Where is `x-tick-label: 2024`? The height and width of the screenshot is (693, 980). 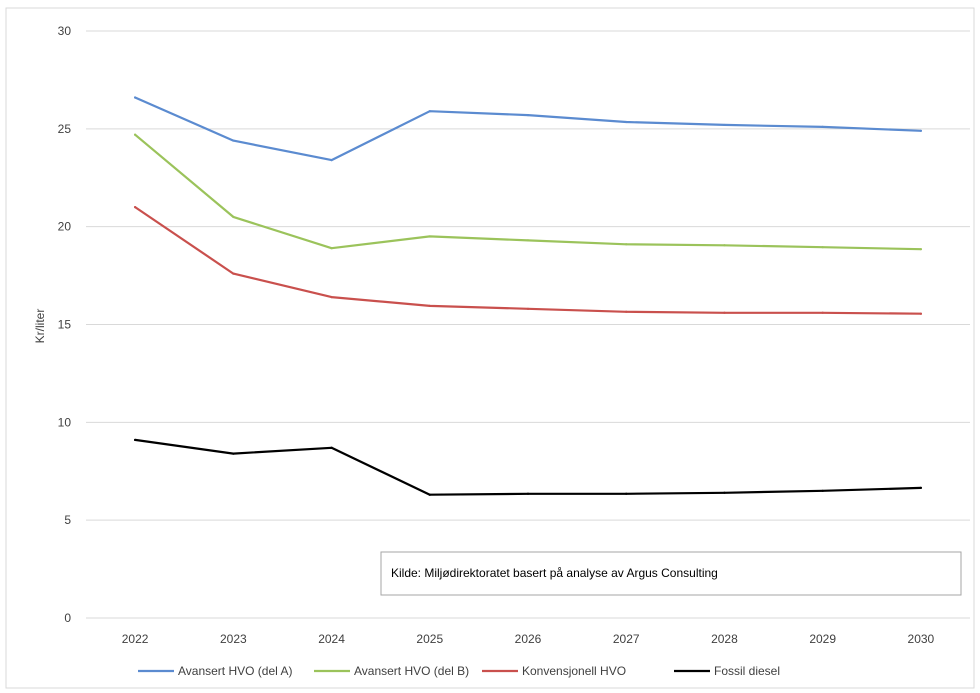 x-tick-label: 2024 is located at coordinates (331, 639).